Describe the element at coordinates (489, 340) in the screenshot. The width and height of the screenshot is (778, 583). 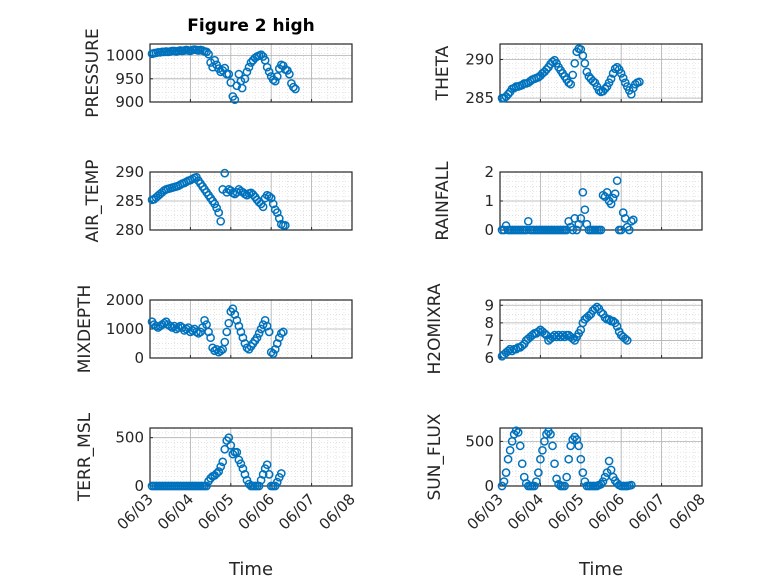
I see `y-tick-label: 7` at that location.